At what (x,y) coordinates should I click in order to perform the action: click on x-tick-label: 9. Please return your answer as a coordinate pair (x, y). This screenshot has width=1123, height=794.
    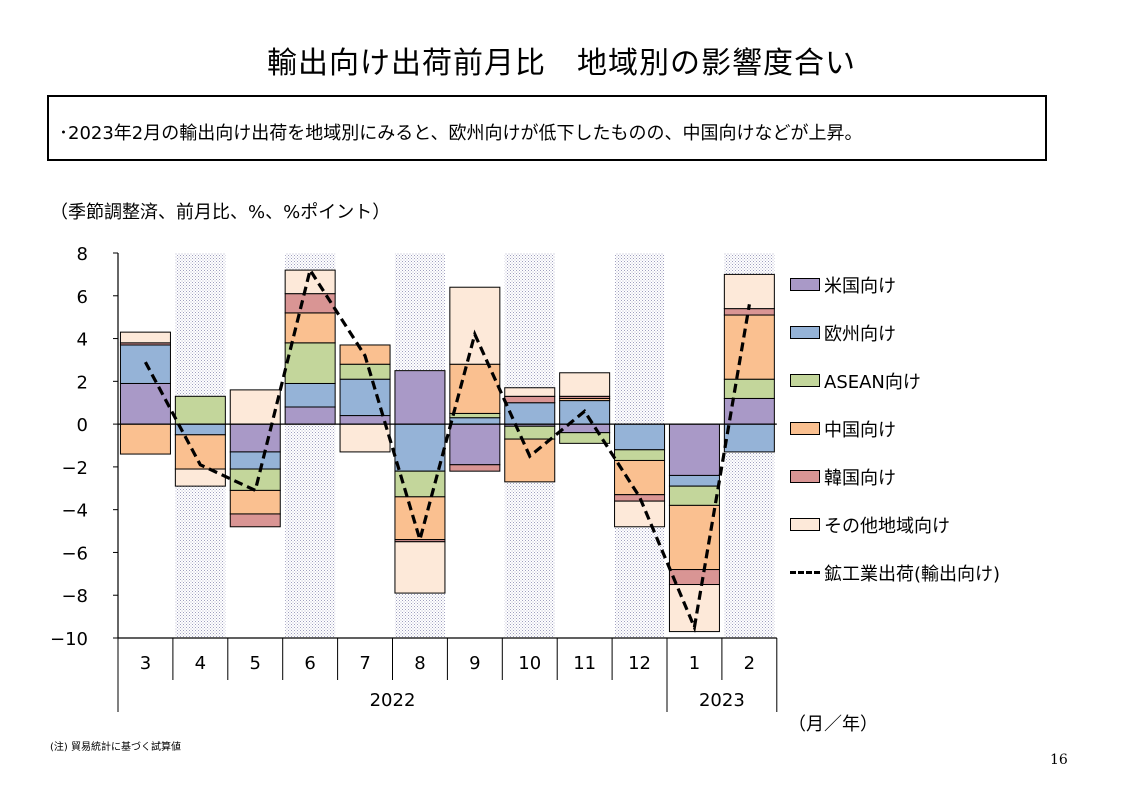
    Looking at the image, I should click on (474, 663).